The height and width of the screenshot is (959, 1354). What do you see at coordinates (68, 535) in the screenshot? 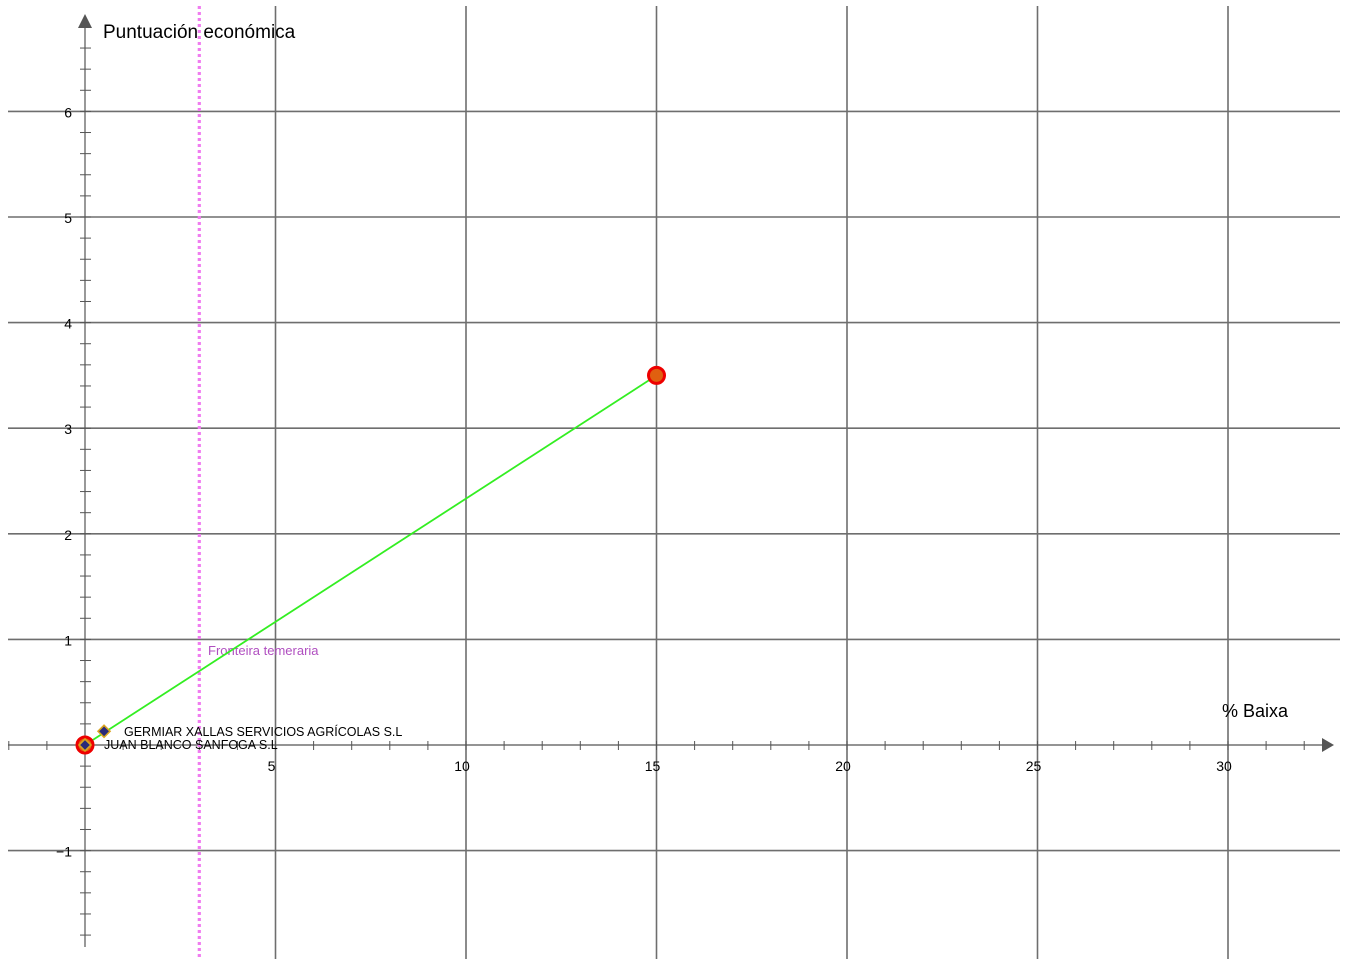
I see `y-tick-label: 2` at bounding box center [68, 535].